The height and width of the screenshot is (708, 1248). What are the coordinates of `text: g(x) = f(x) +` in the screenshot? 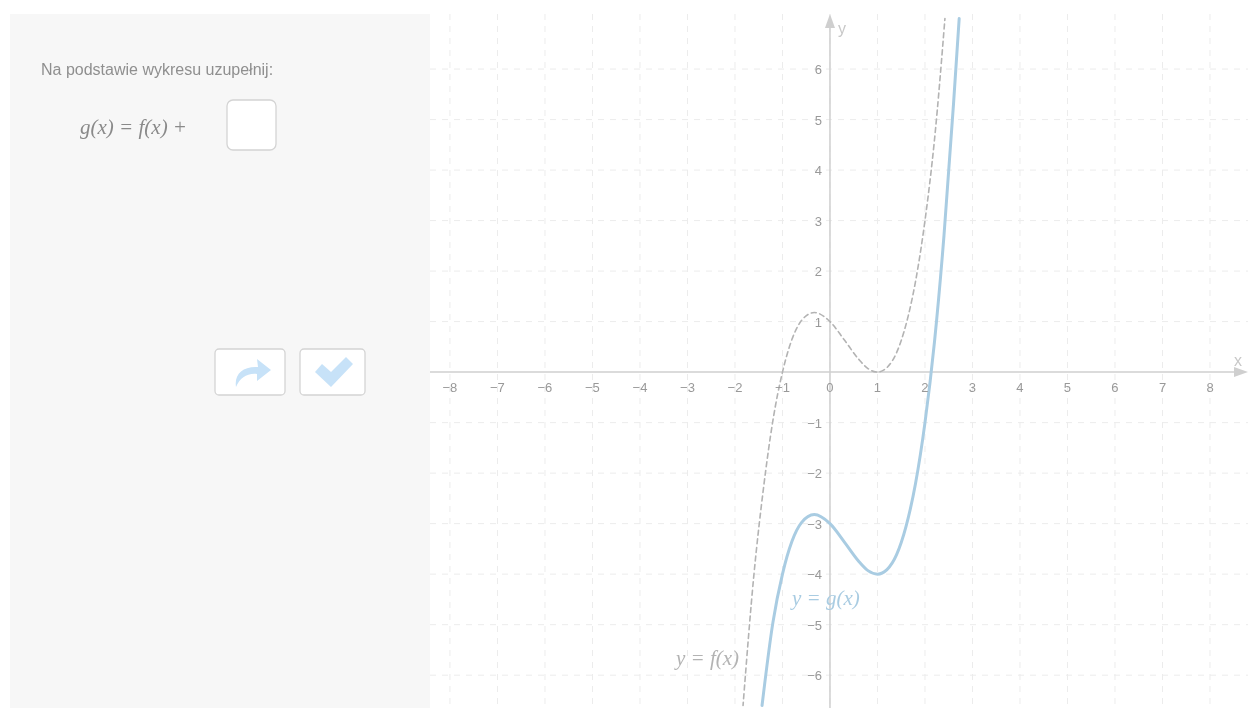 It's located at (134, 127).